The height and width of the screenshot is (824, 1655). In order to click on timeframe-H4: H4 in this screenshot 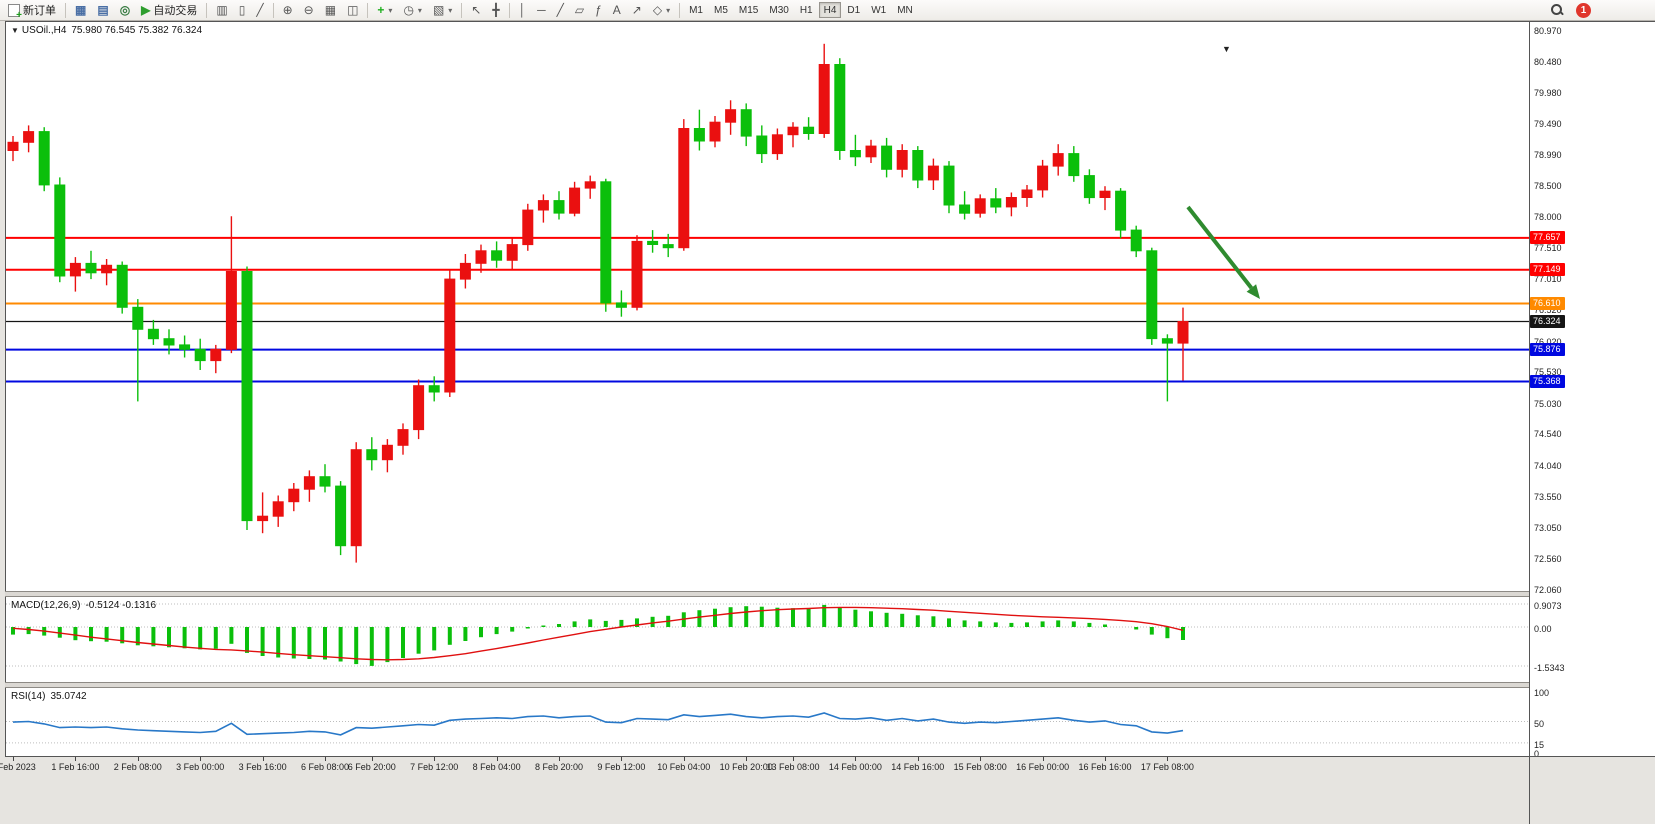, I will do `click(830, 10)`.